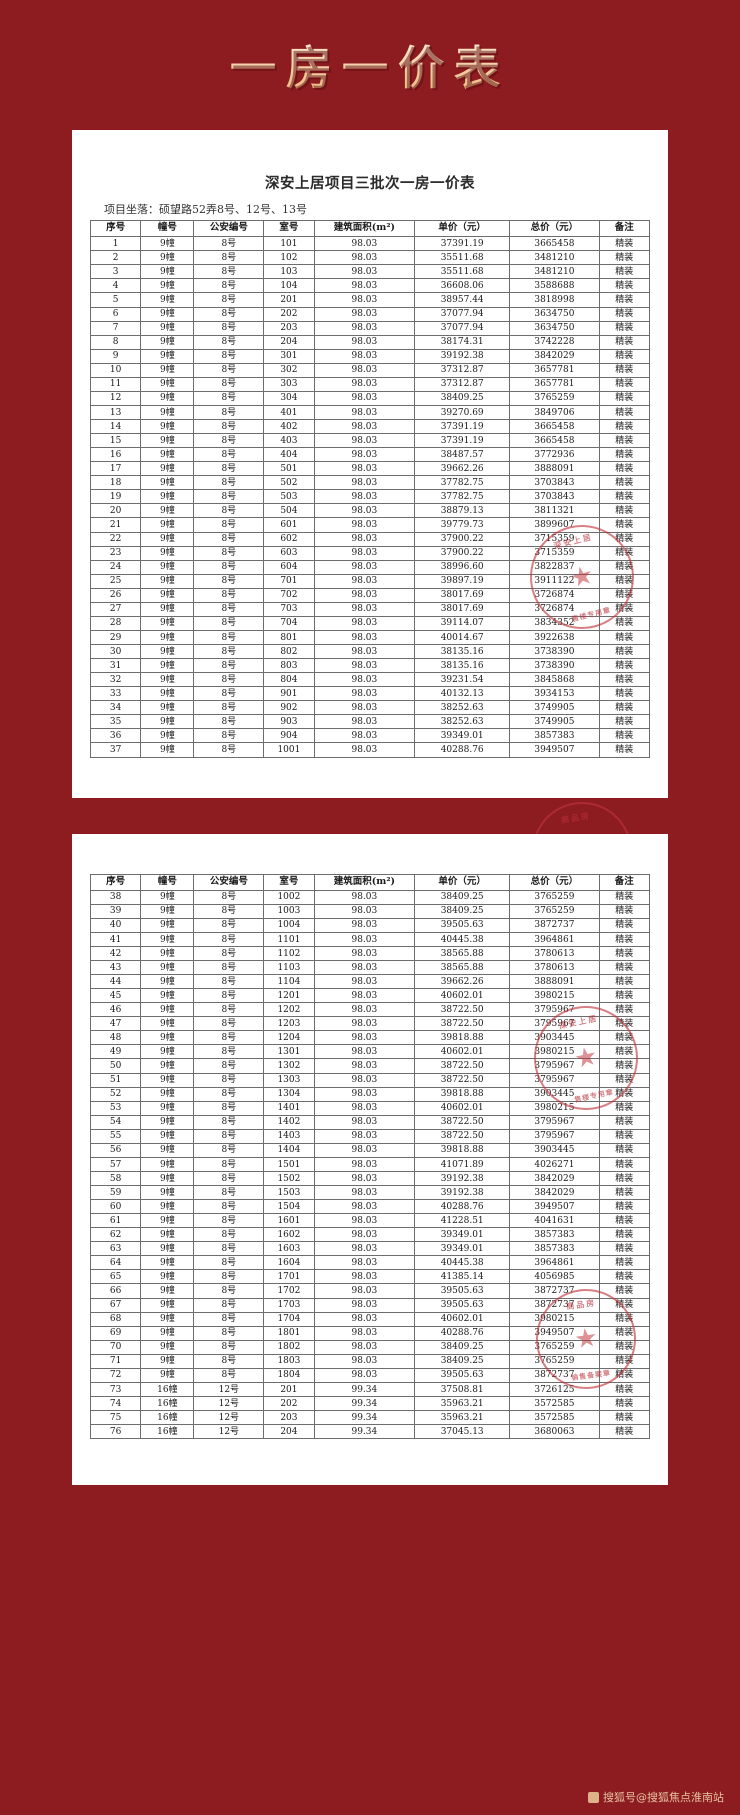 The width and height of the screenshot is (740, 1815). I want to click on cell-index: 62, so click(115, 1235).